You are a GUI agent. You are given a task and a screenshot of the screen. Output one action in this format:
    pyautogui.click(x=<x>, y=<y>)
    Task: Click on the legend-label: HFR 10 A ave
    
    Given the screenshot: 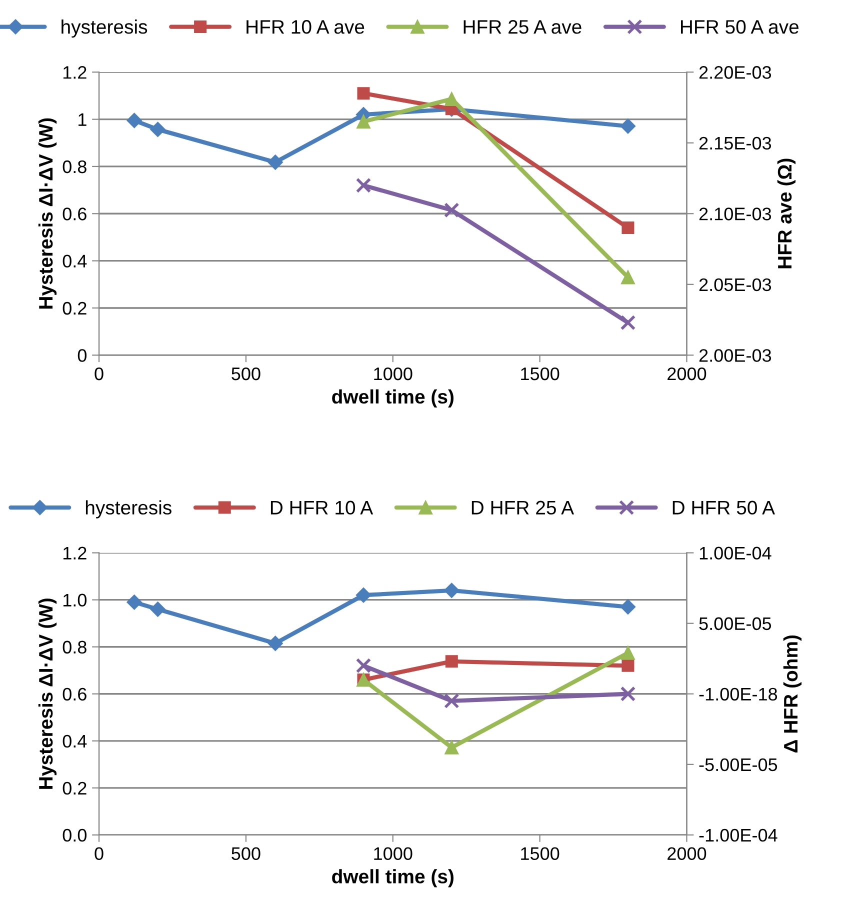 What is the action you would take?
    pyautogui.click(x=305, y=27)
    